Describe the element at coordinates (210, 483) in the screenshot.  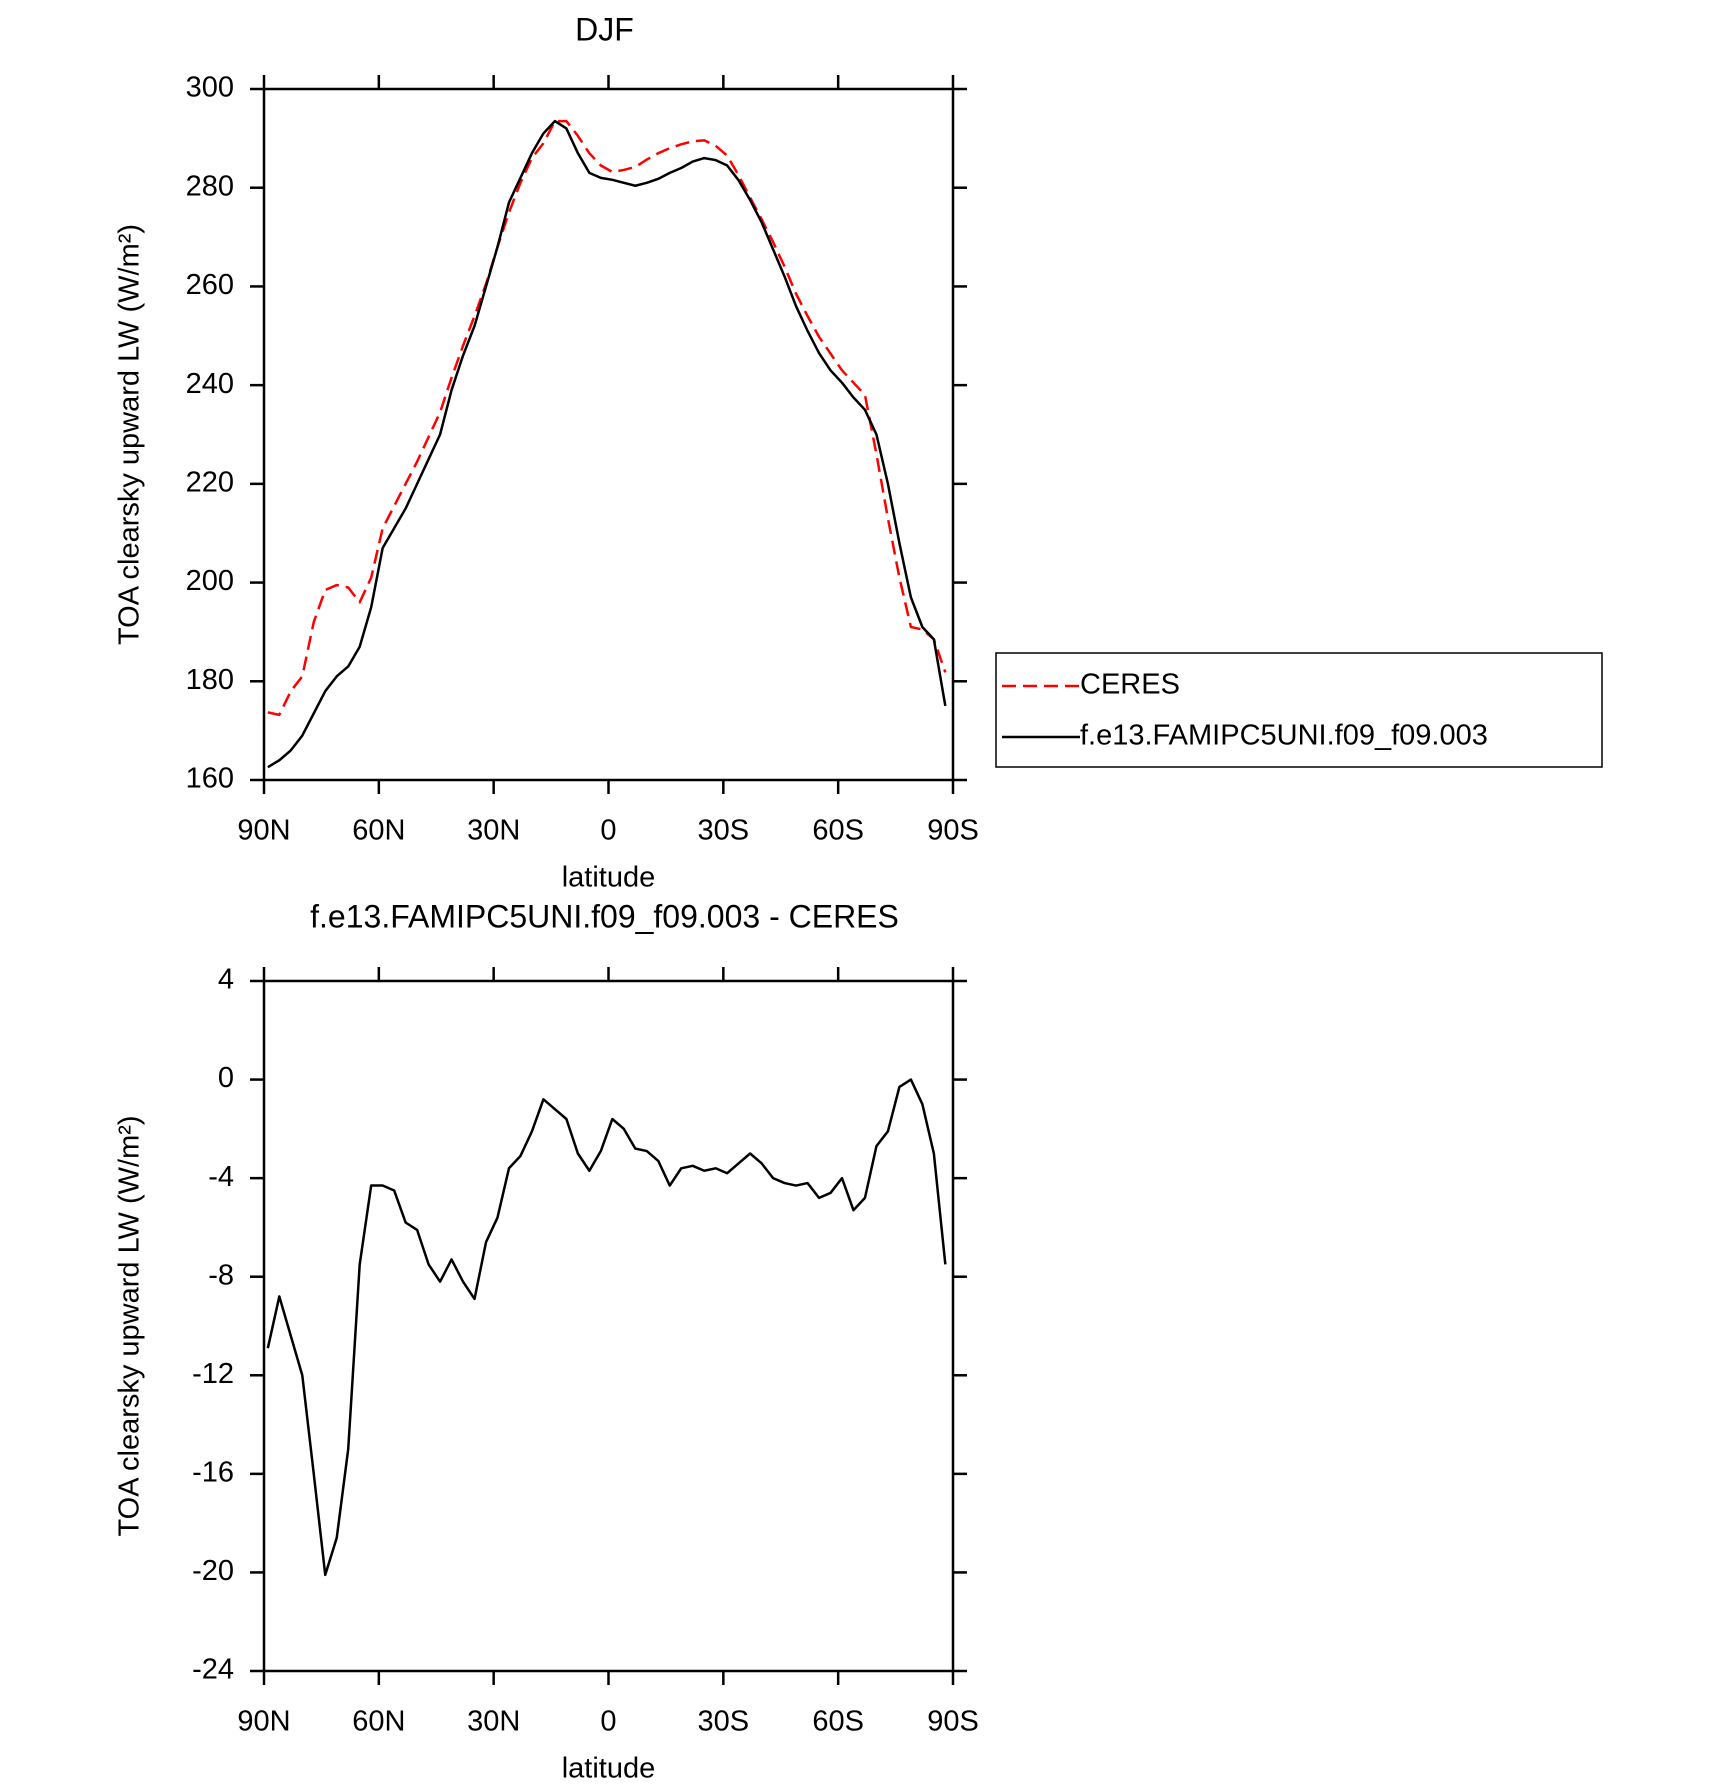
I see `y-tick-label: 220` at that location.